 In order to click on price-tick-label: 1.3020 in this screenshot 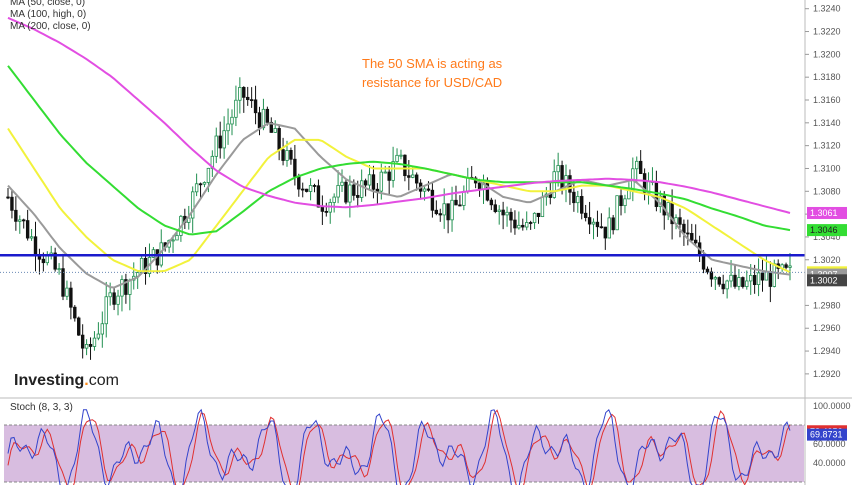, I will do `click(827, 260)`.